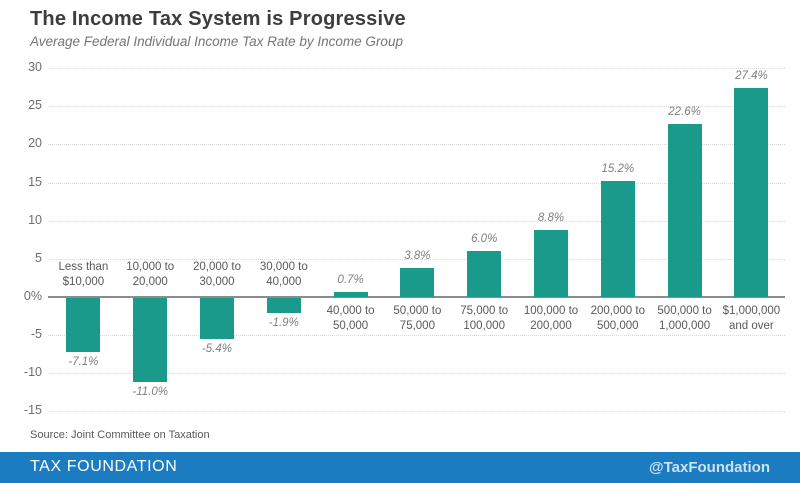 Image resolution: width=800 pixels, height=483 pixels. Describe the element at coordinates (150, 274) in the screenshot. I see `category-label: 10,000 to 20,000` at that location.